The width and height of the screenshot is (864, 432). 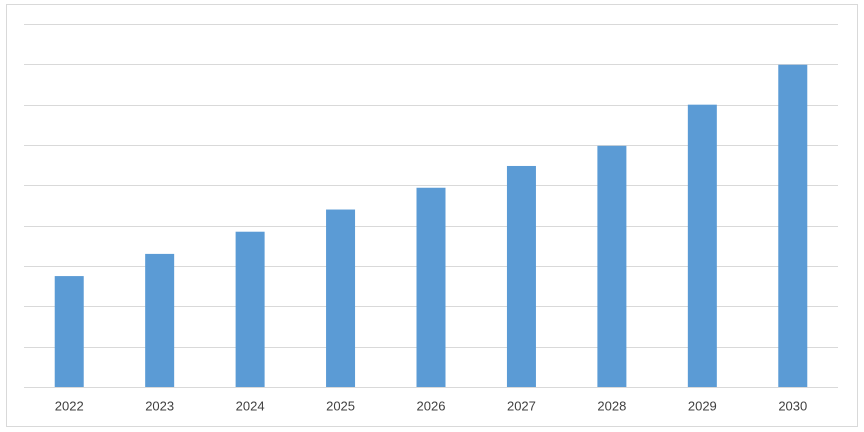 I want to click on x-tick-label: 2024, so click(x=250, y=405).